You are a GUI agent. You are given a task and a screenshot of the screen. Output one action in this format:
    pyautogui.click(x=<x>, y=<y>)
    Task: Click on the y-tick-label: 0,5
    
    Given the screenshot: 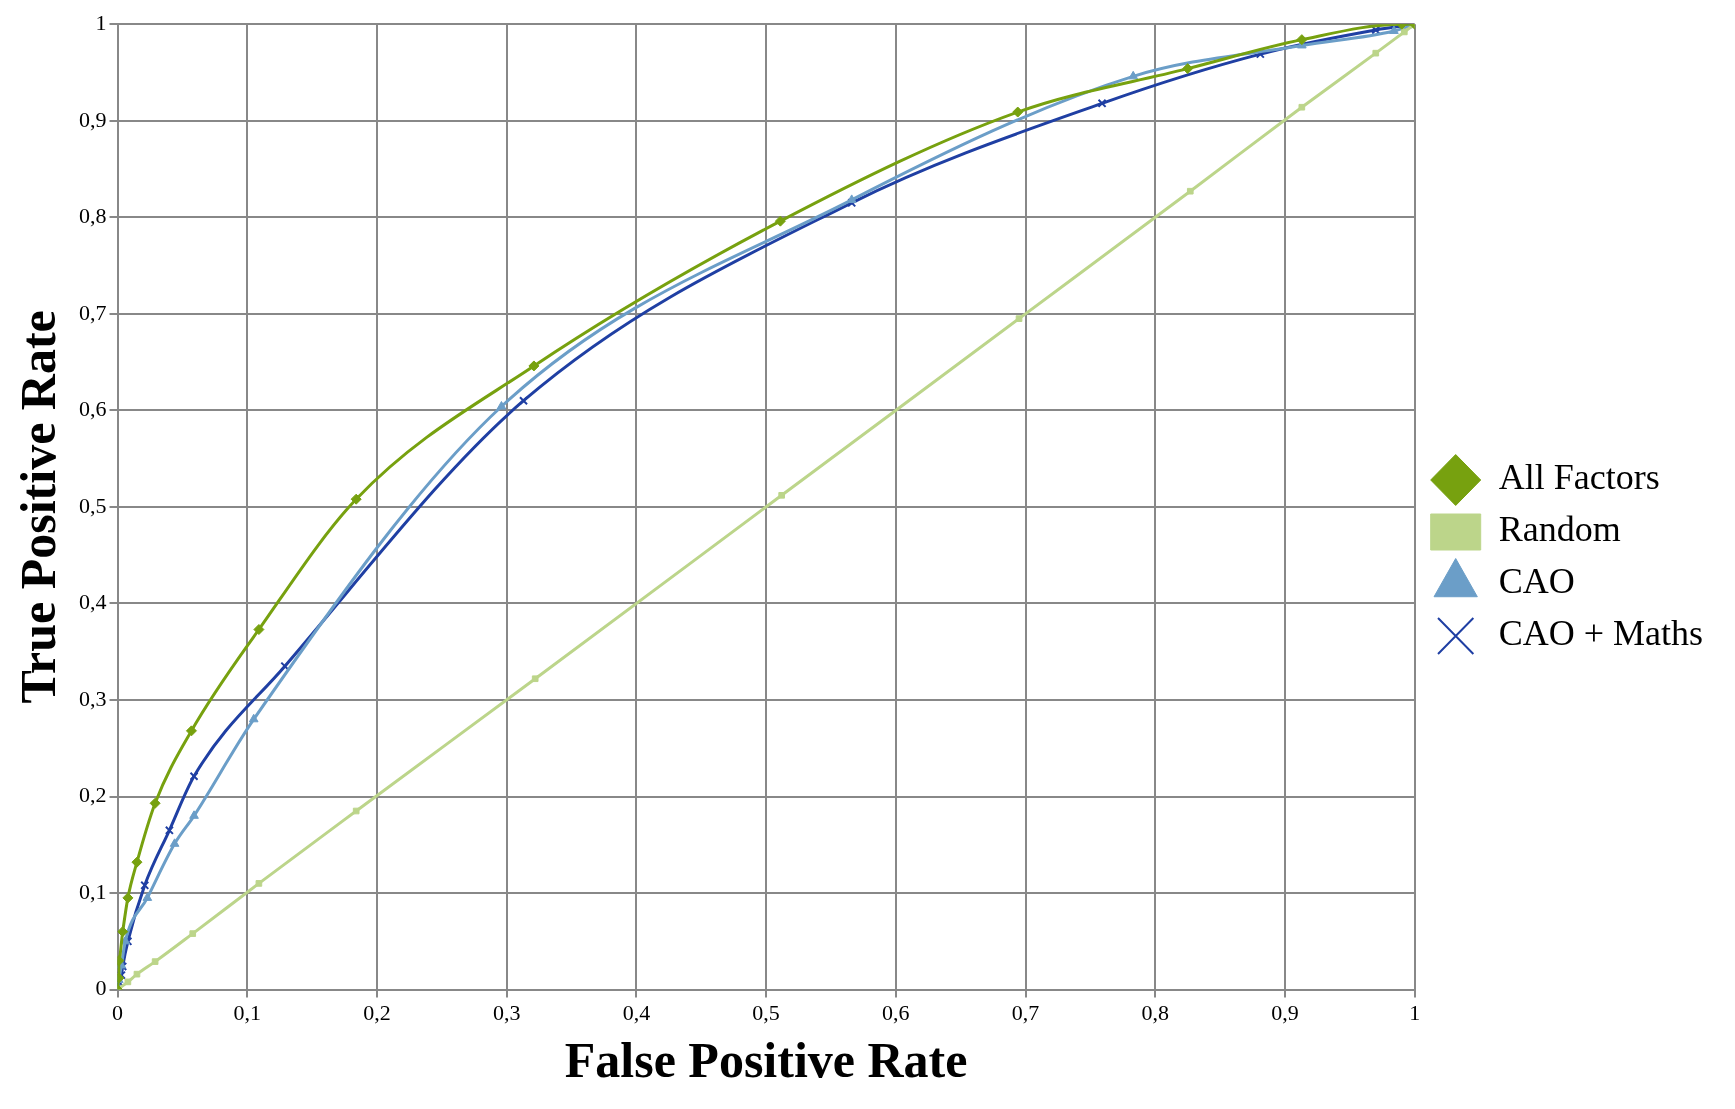 What is the action you would take?
    pyautogui.click(x=93, y=505)
    